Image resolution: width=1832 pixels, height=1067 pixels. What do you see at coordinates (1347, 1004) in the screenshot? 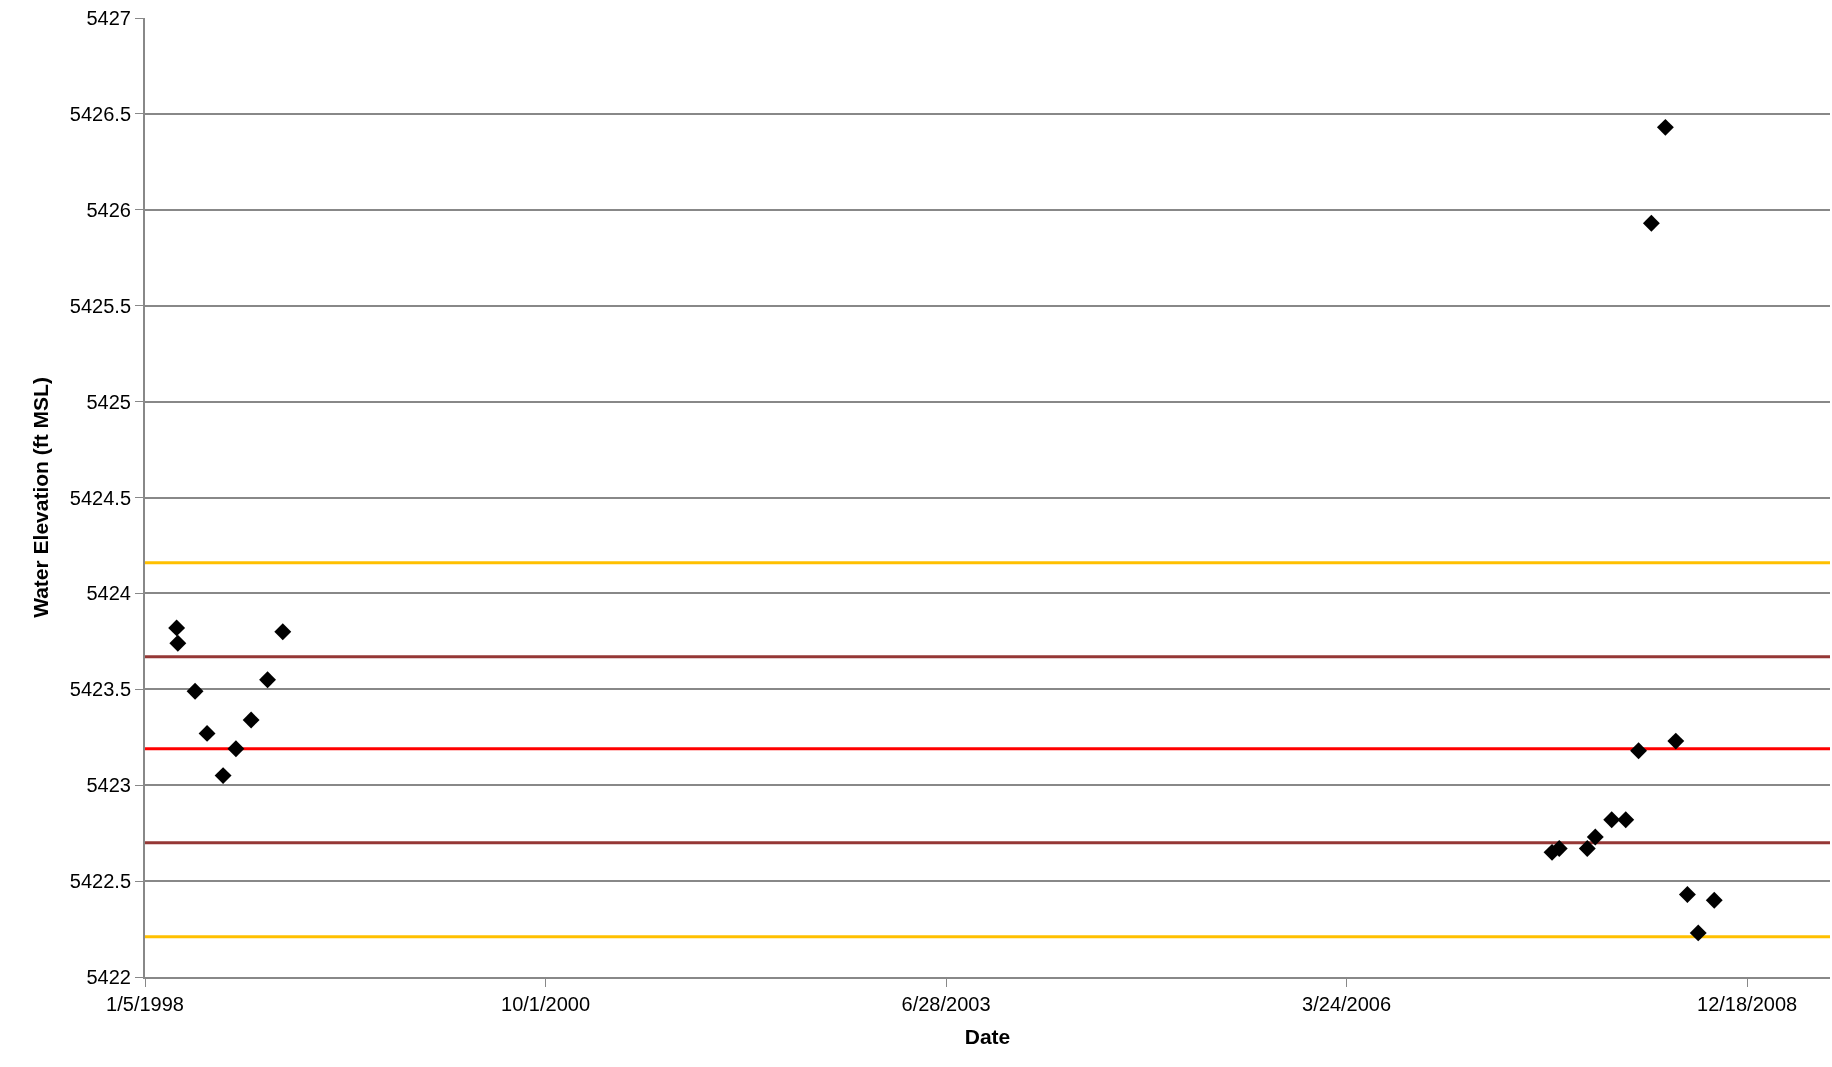
I see `x-tick-label: 3/24/2006` at bounding box center [1347, 1004].